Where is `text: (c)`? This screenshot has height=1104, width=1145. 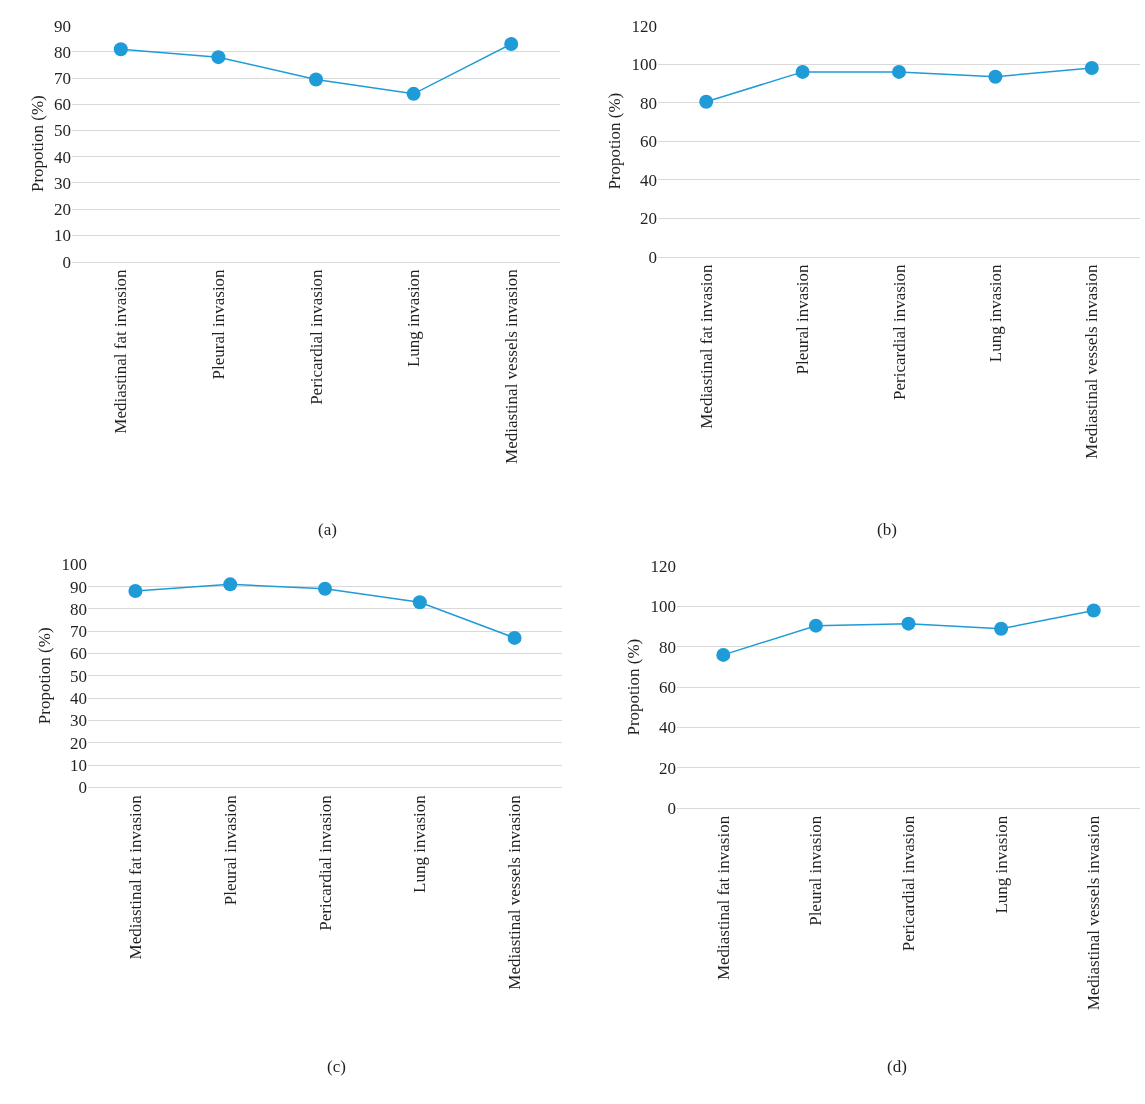 text: (c) is located at coordinates (336, 1066).